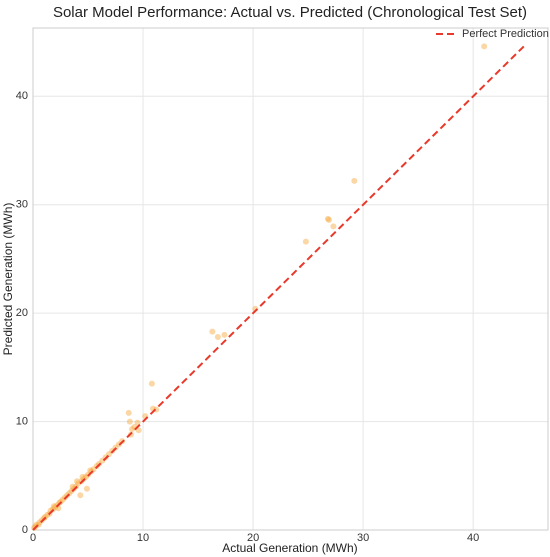  Describe the element at coordinates (473, 538) in the screenshot. I see `x-tick-label: 40` at that location.